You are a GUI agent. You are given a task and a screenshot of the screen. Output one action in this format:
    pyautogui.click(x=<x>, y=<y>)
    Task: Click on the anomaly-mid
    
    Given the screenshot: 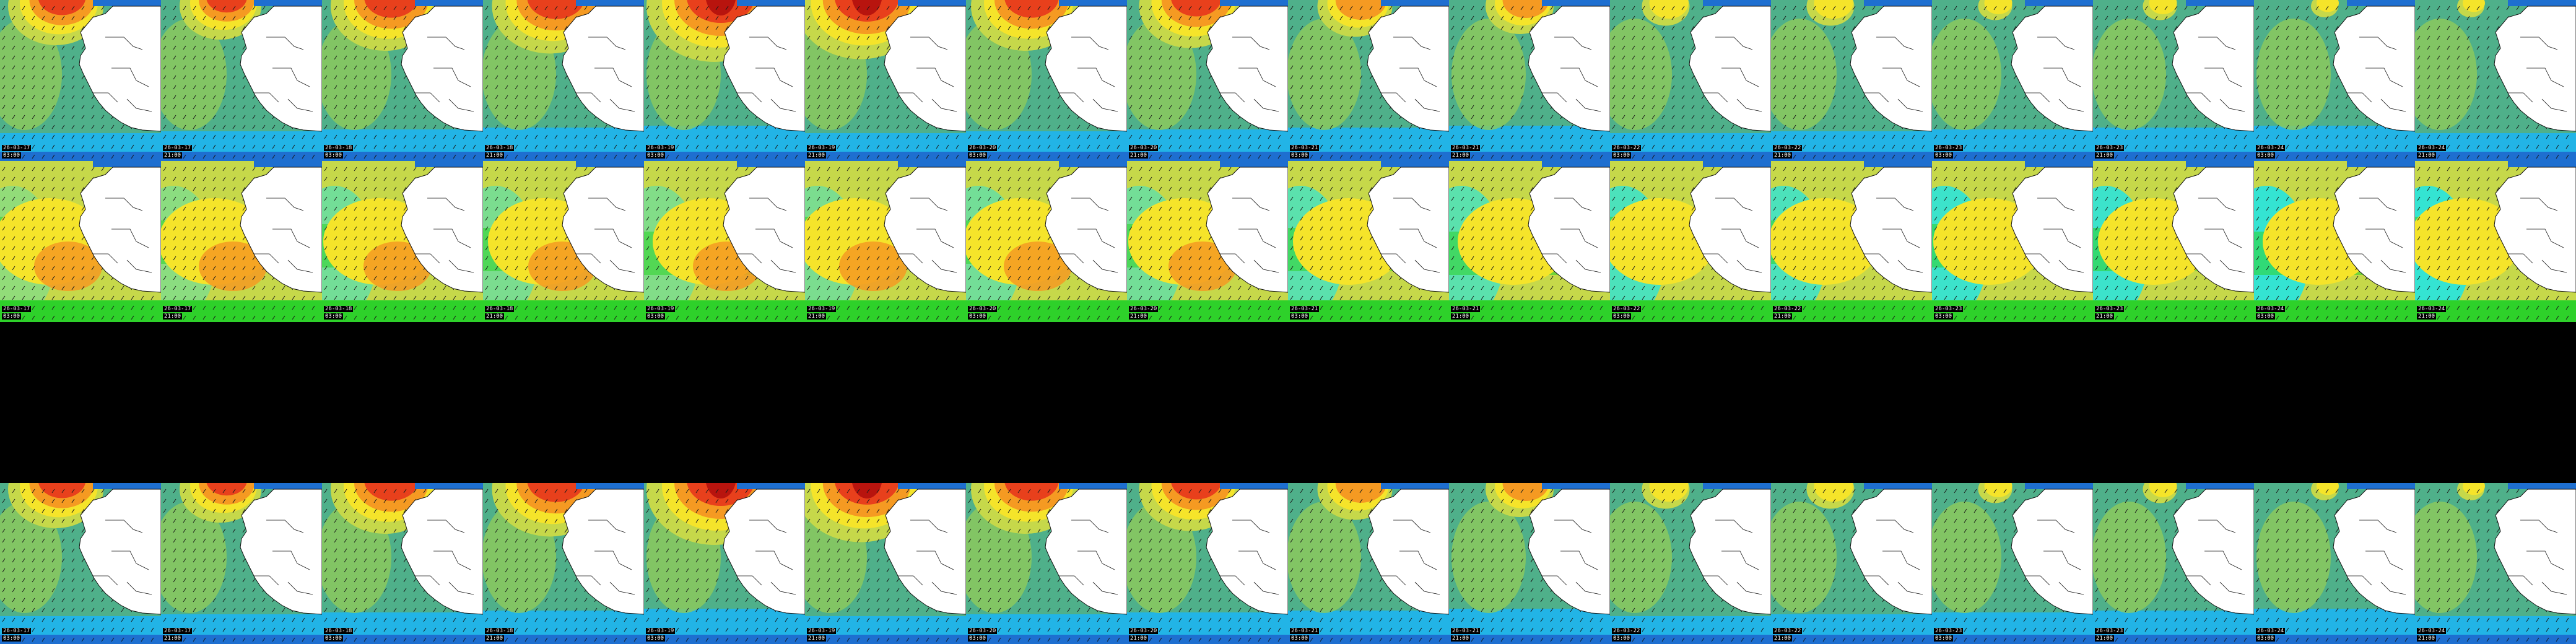 What is the action you would take?
    pyautogui.click(x=2474, y=6)
    